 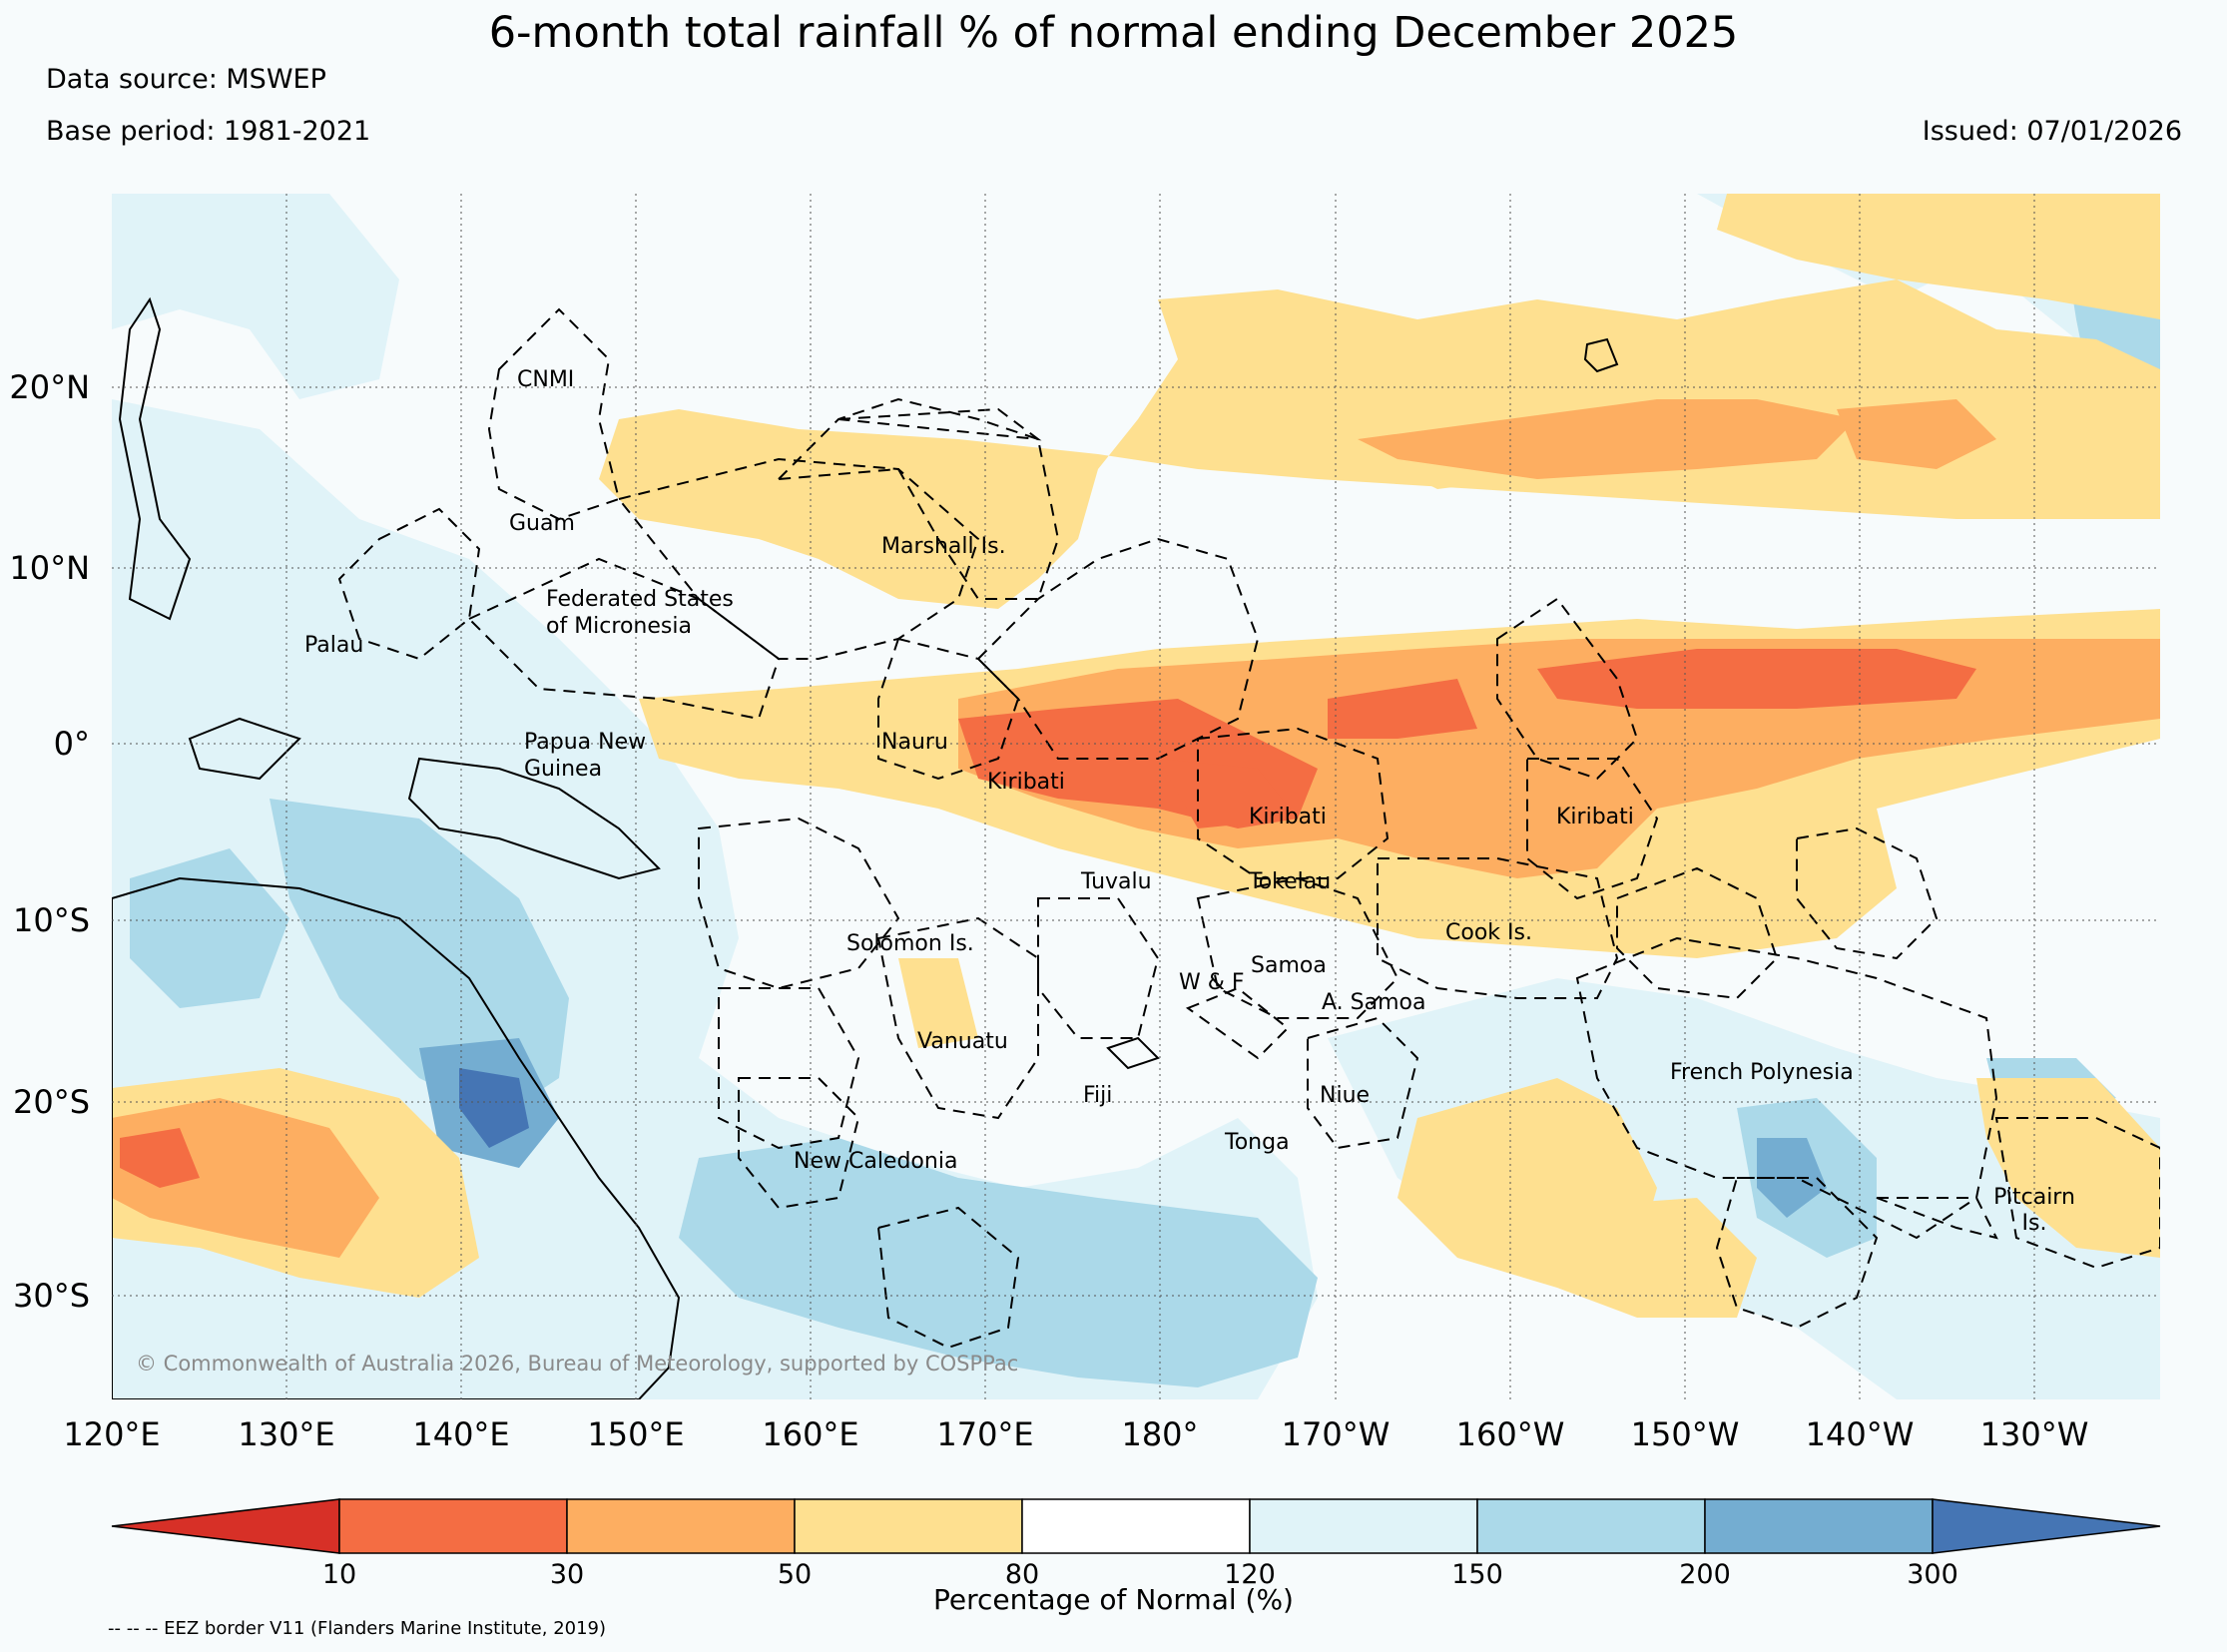 I want to click on colorbar-tick-label: 30, so click(x=567, y=1574).